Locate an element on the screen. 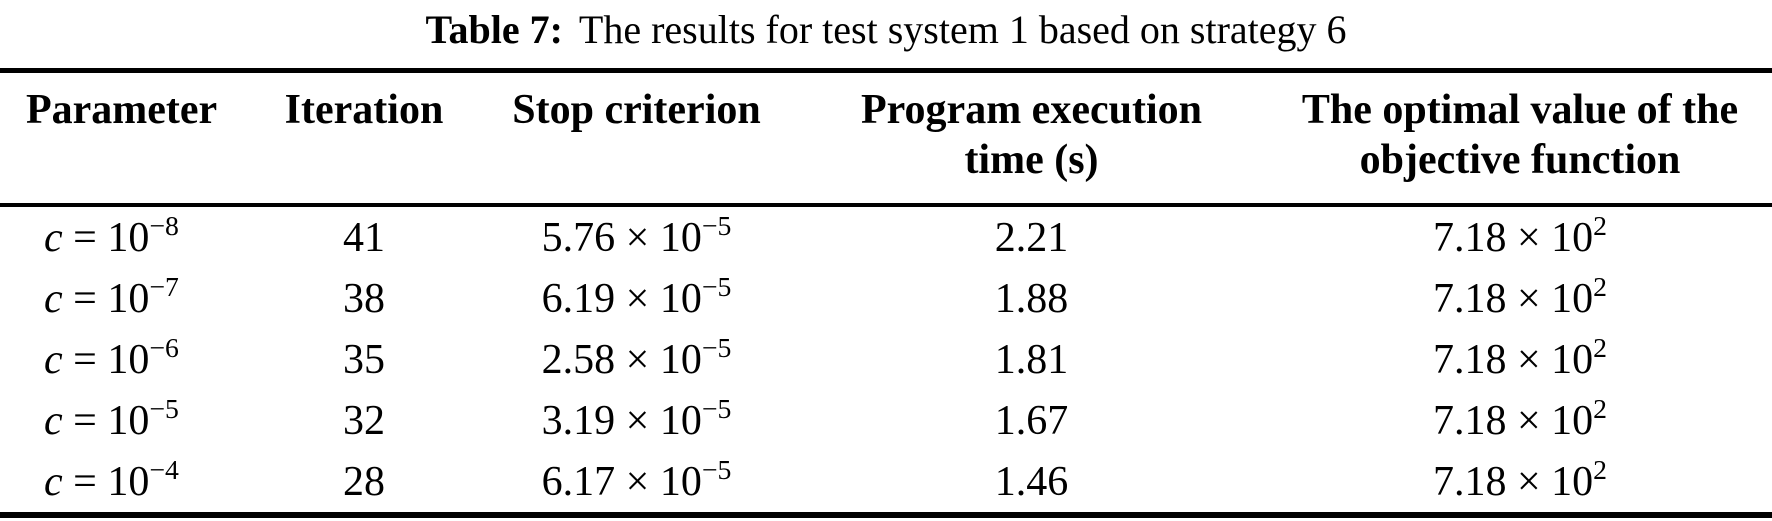 This screenshot has width=1772, height=521. parameter-exponent: −5 is located at coordinates (164, 409).